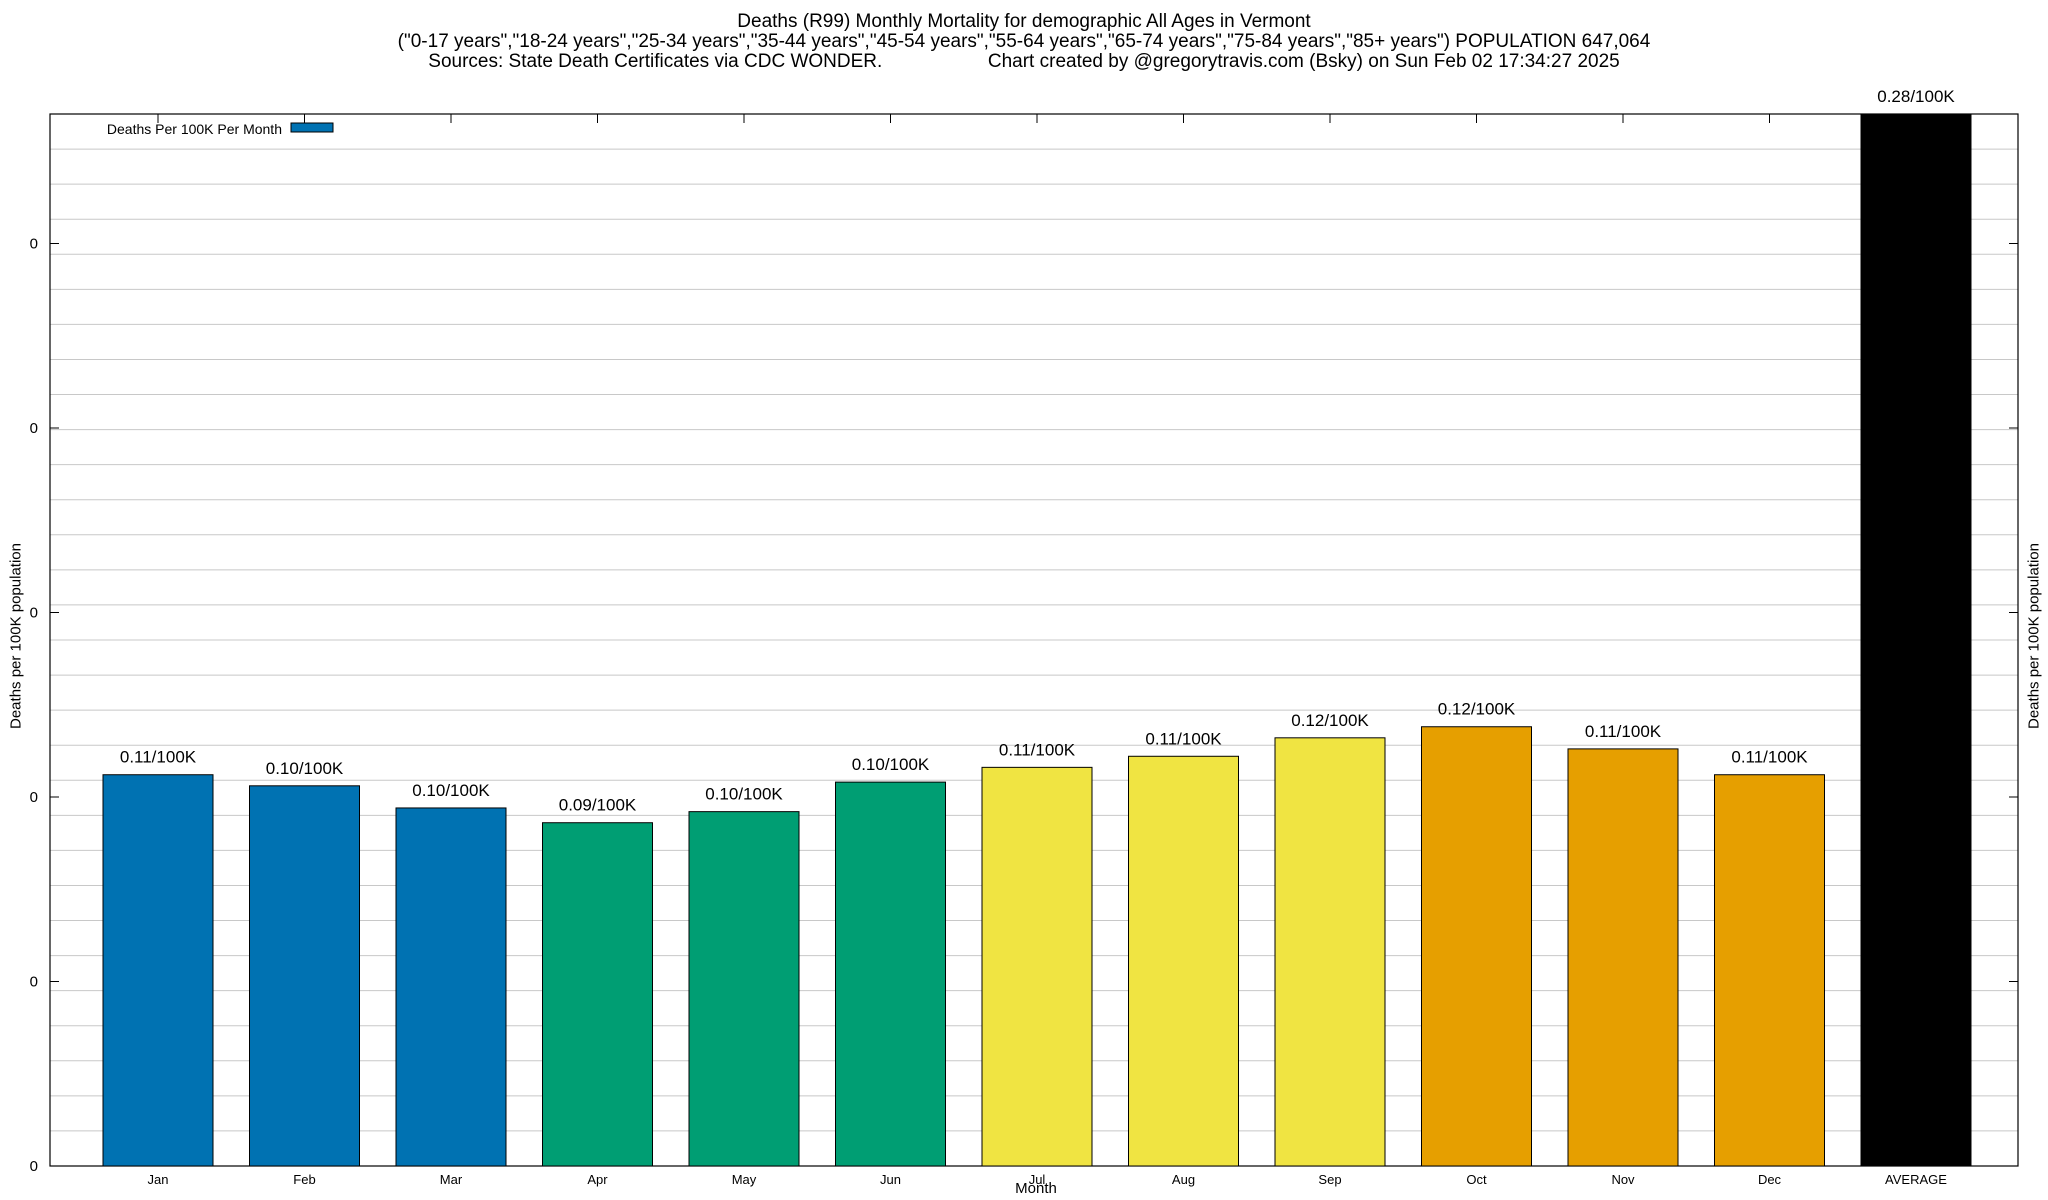  I want to click on bar-aug, so click(1183, 961).